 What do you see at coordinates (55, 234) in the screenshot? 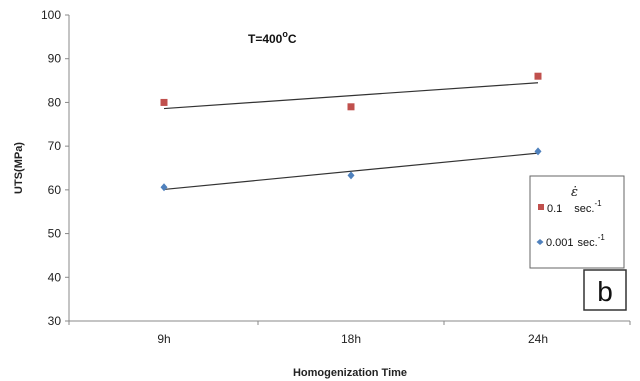
I see `y-tick-label: 50` at bounding box center [55, 234].